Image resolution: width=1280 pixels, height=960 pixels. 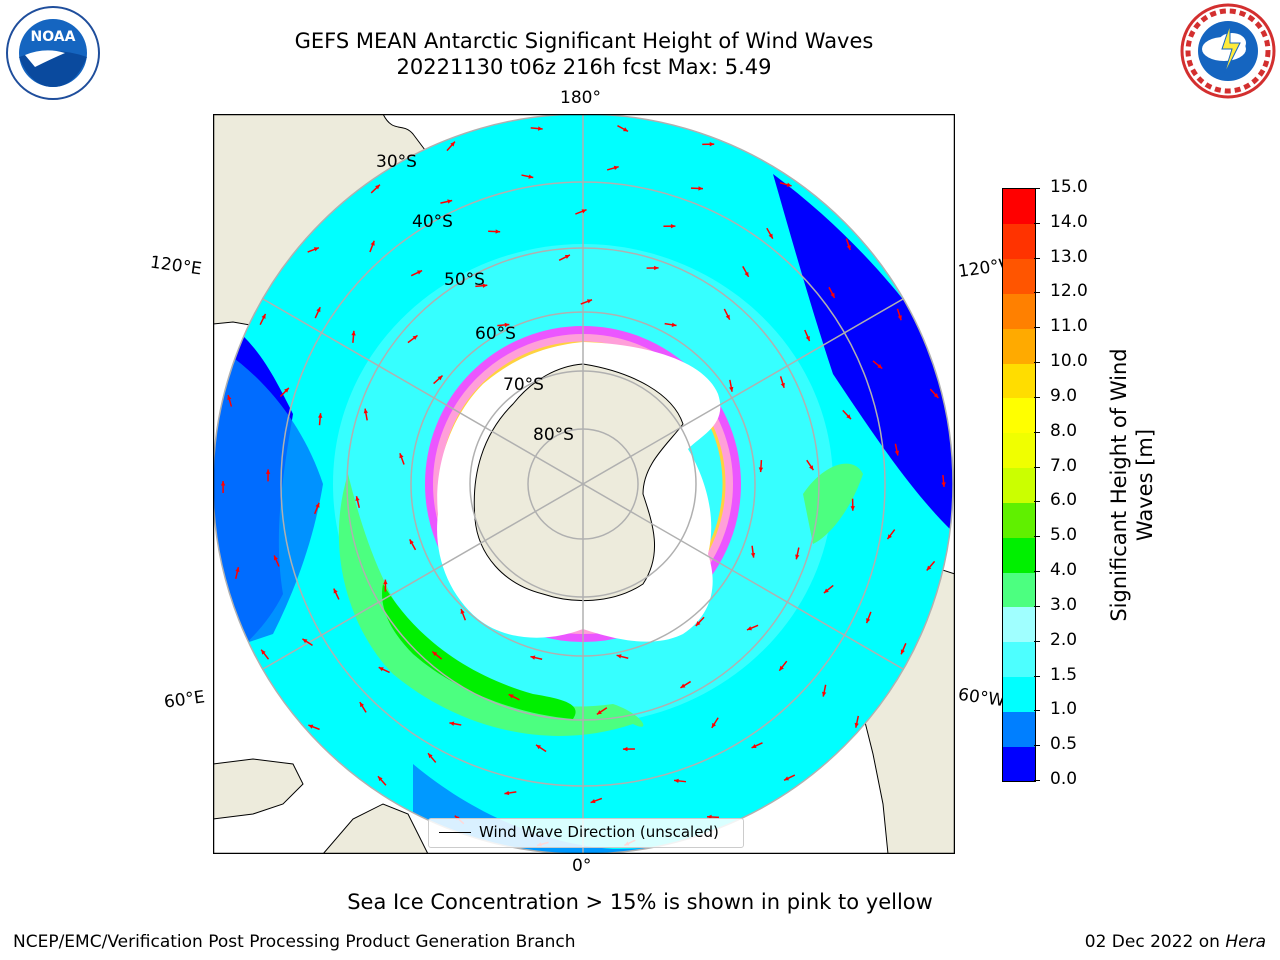 I want to click on africa-land-lower, so click(x=375, y=828).